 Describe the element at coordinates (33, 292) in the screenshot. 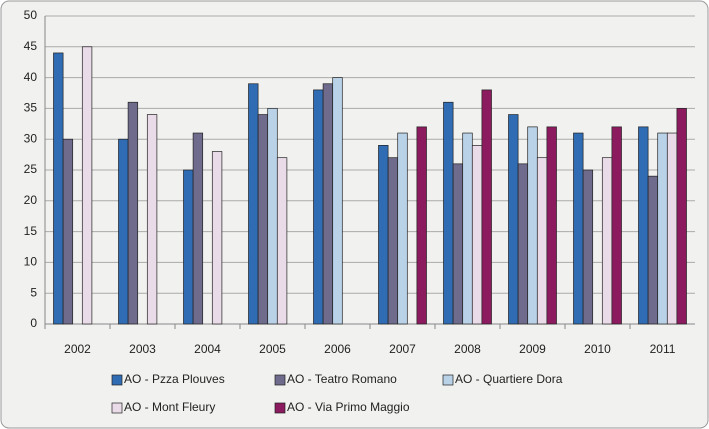

I see `y-tick-label: 5` at that location.